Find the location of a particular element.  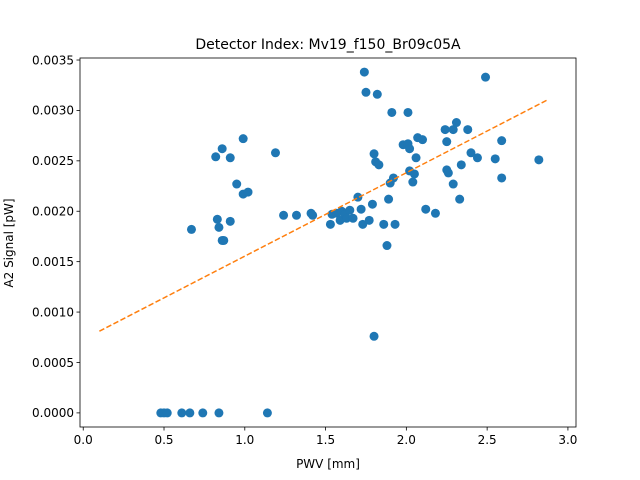

x-tick-label: 1.0 is located at coordinates (244, 440).